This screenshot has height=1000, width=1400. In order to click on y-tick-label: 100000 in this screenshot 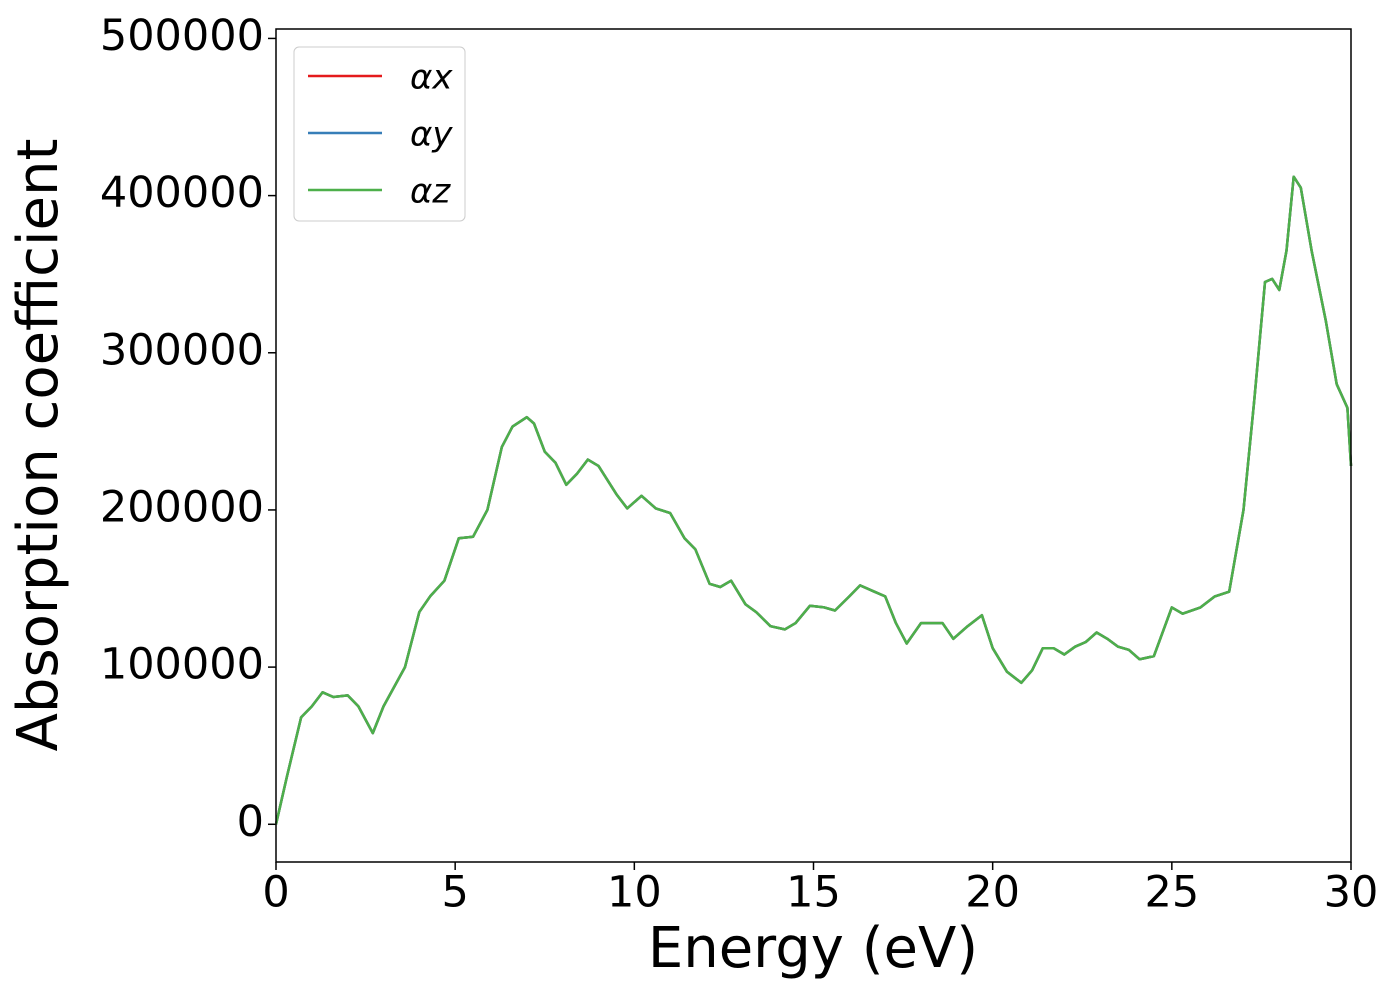, I will do `click(182, 665)`.